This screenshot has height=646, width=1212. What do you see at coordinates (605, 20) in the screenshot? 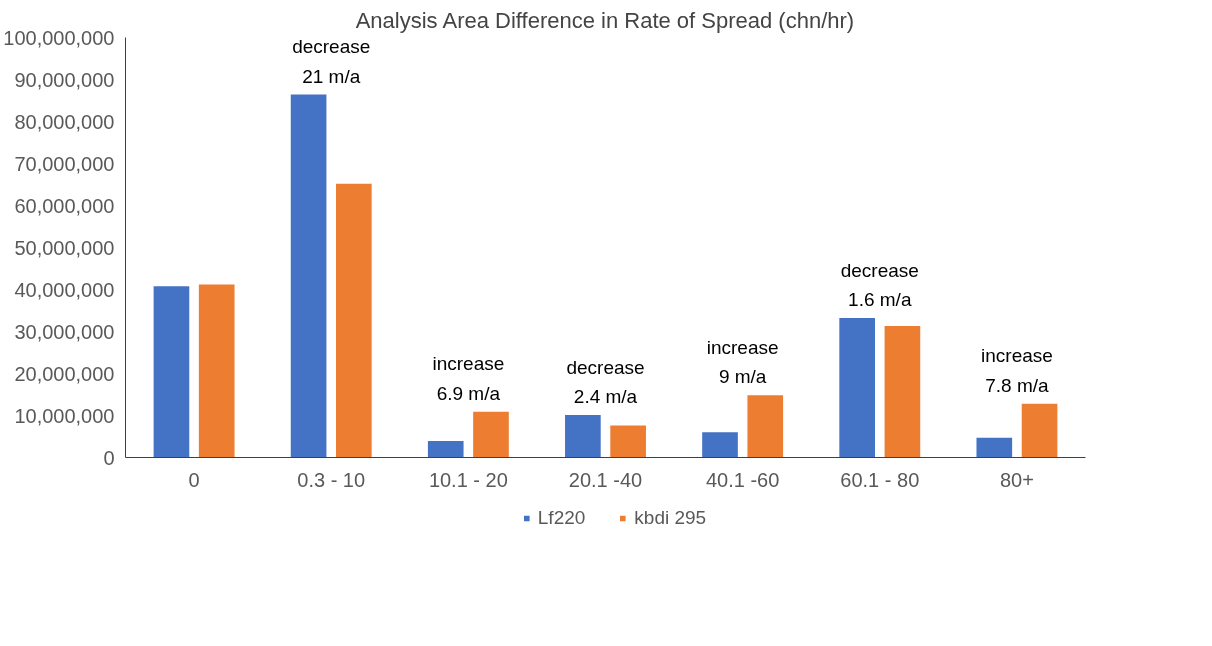
I see `chart-title: Analysis Area Difference in Rate of Spread (chn/hr)` at bounding box center [605, 20].